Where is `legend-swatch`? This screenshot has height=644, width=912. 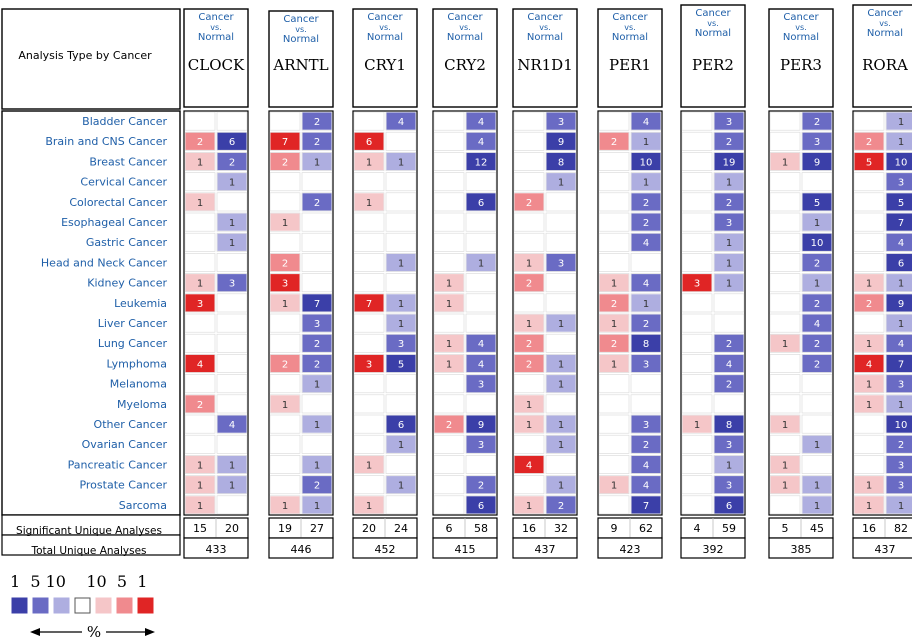
legend-swatch is located at coordinates (19, 605).